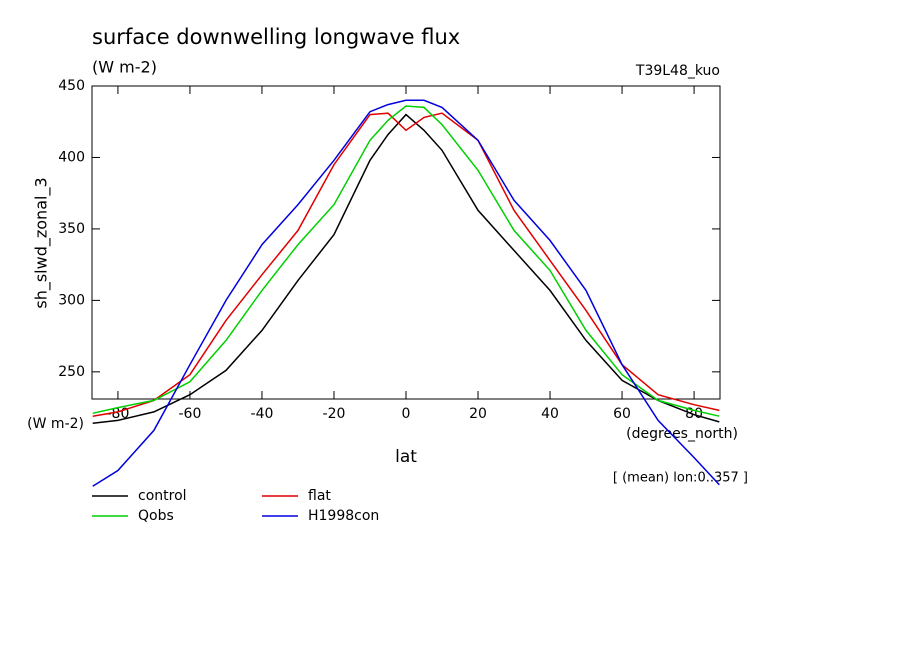 This screenshot has height=654, width=904. I want to click on x-axis-label: lat, so click(406, 457).